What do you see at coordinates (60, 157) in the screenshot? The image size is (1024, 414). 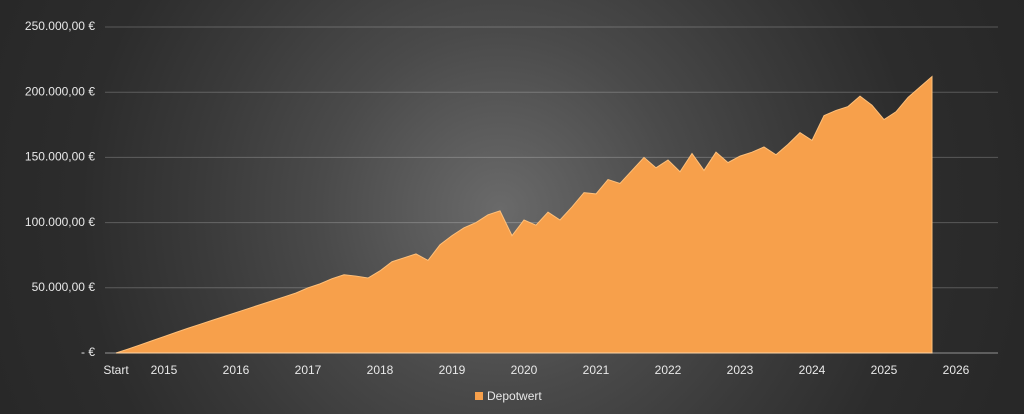 I see `y-tick-label: 150.000,00 €` at bounding box center [60, 157].